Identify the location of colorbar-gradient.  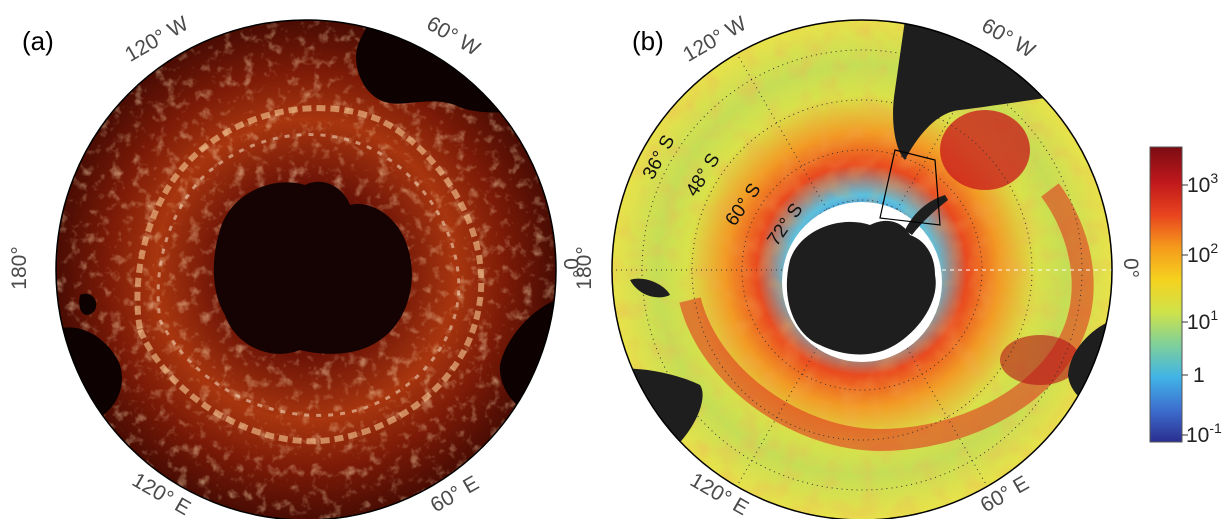
(1166, 294).